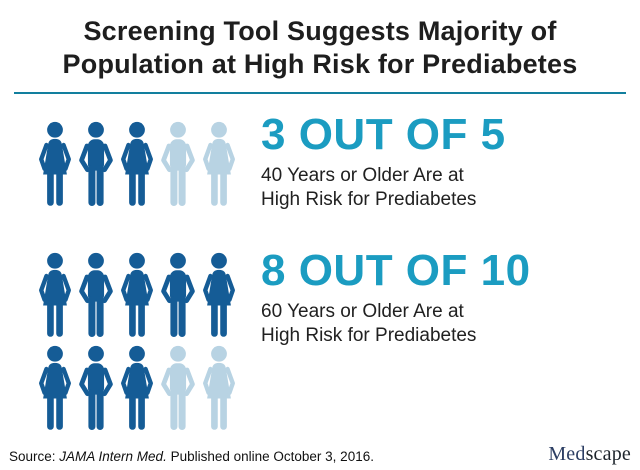 Image resolution: width=640 pixels, height=470 pixels. What do you see at coordinates (320, 93) in the screenshot?
I see `title-divider` at bounding box center [320, 93].